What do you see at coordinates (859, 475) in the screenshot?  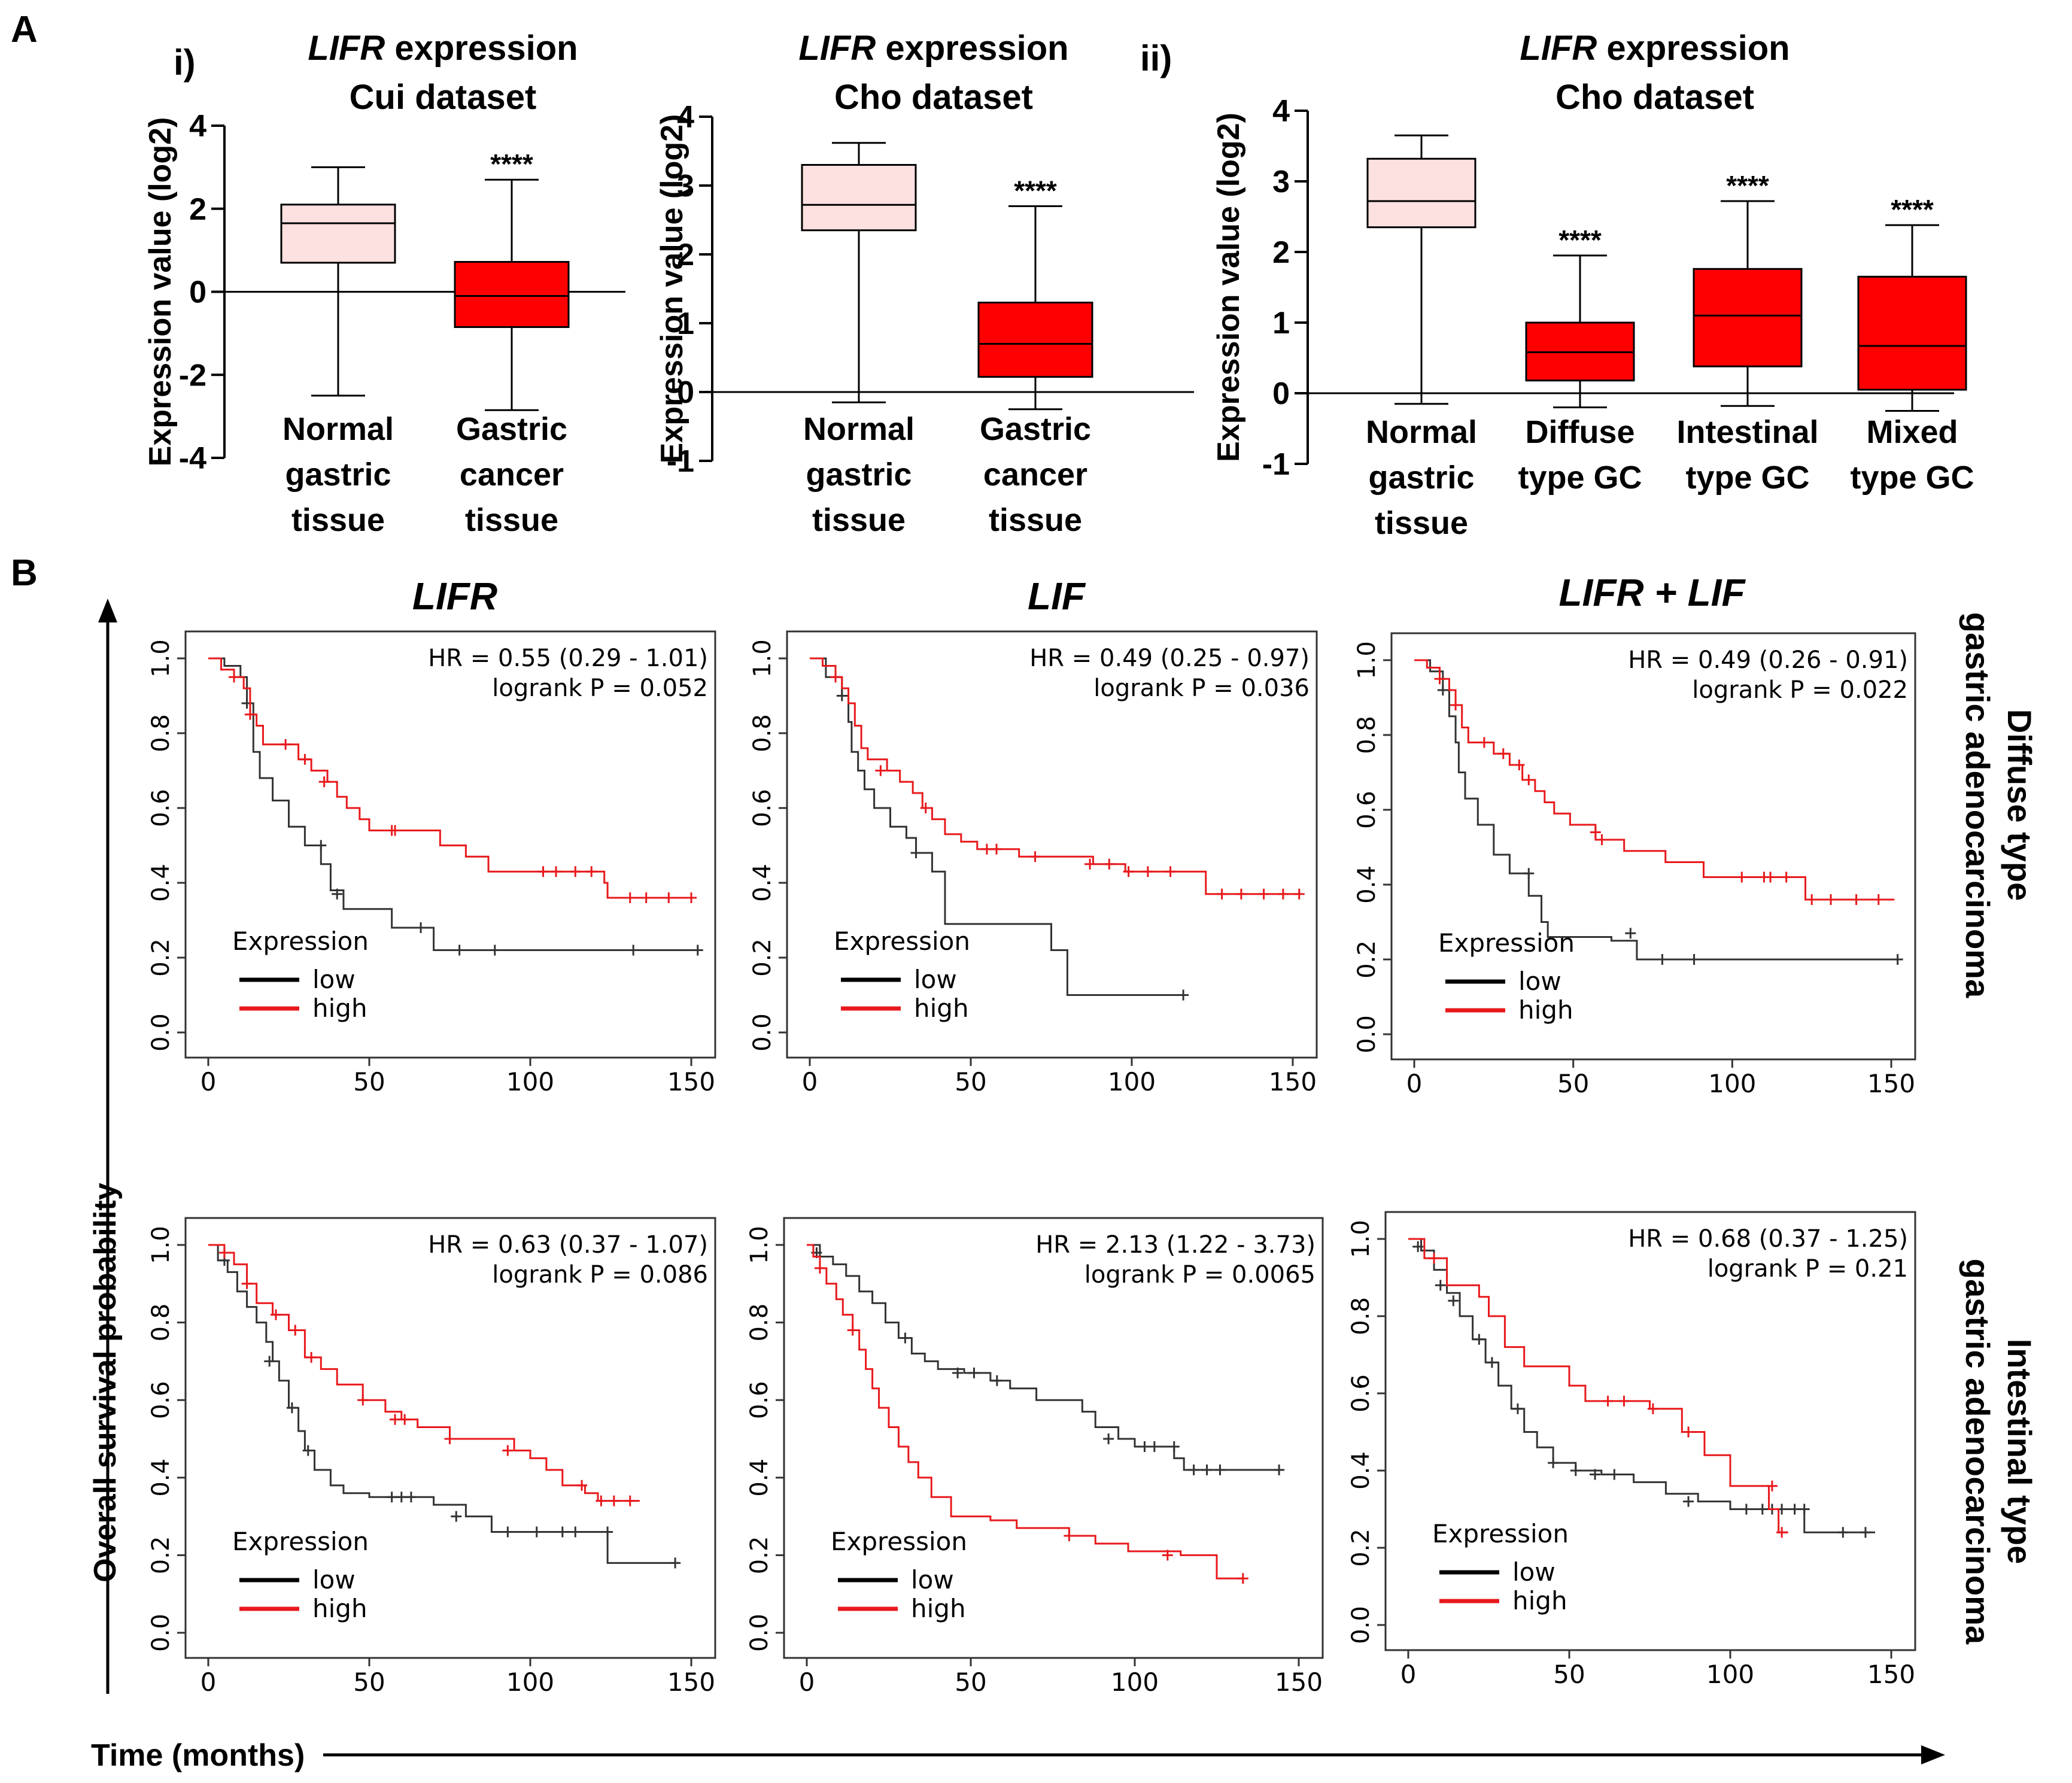 I see `box-category-label: gastric` at bounding box center [859, 475].